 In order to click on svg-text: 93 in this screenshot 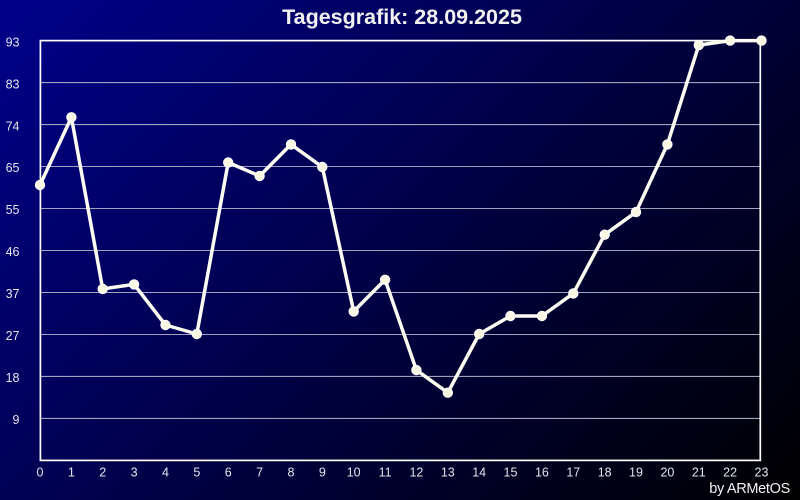, I will do `click(13, 42)`.